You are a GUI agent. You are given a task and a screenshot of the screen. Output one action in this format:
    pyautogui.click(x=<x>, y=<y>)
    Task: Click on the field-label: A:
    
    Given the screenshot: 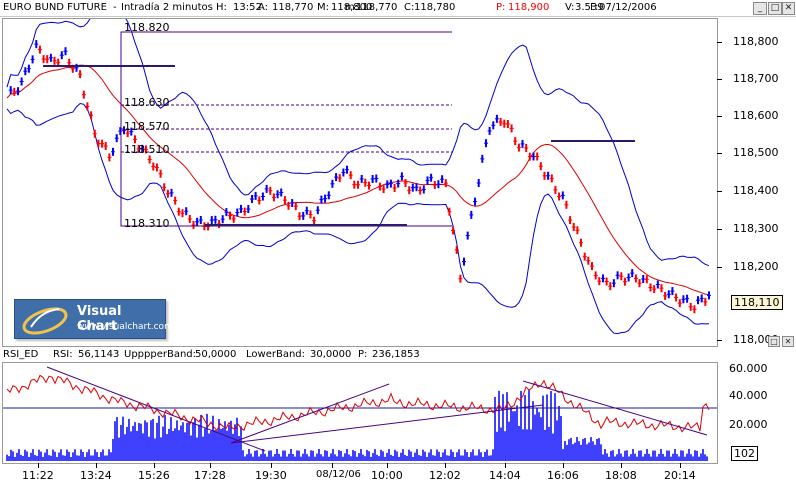 What is the action you would take?
    pyautogui.click(x=263, y=7)
    